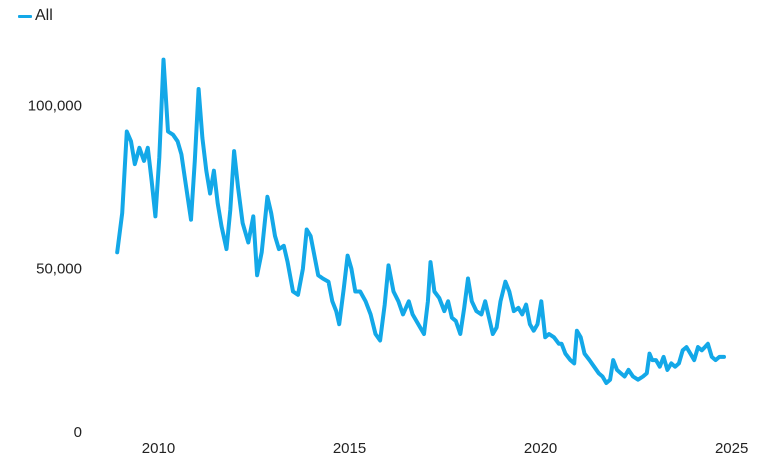 The width and height of the screenshot is (769, 466). I want to click on x-tick-label: 2025, so click(731, 448).